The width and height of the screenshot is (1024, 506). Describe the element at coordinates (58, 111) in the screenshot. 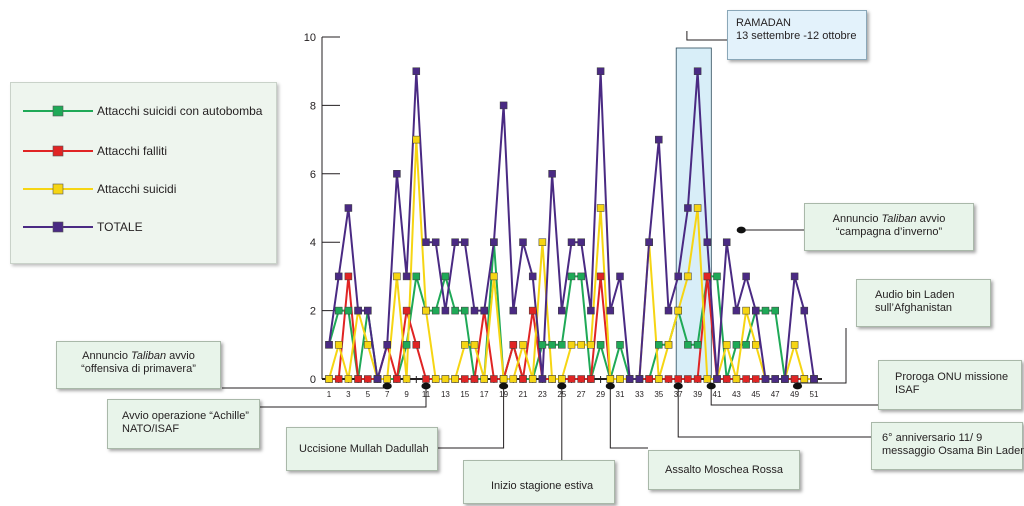

I see `legend-swatch-autobomba` at that location.